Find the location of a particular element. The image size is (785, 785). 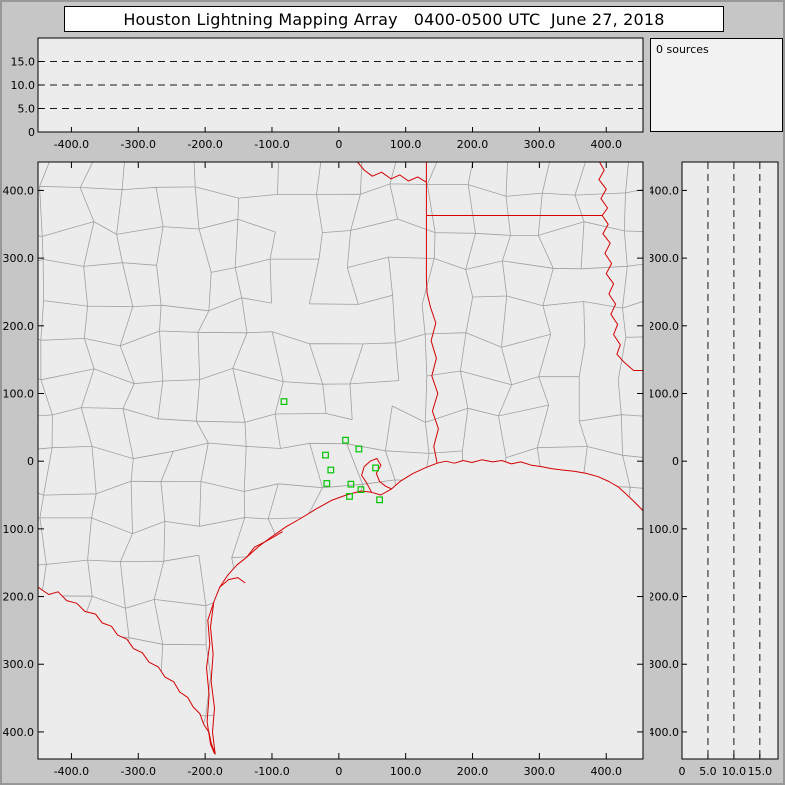

ew-x-tick-label: 100.0 is located at coordinates (406, 144).